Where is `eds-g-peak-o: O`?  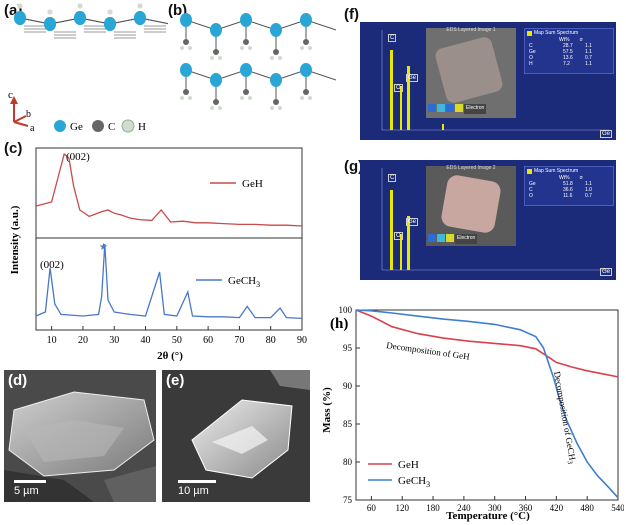
eds-g-peak-o: O is located at coordinates (398, 236).